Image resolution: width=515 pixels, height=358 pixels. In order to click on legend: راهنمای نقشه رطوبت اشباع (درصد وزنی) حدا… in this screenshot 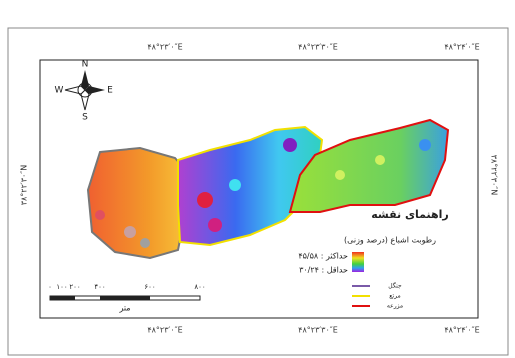, I will do `click(373, 259)`.